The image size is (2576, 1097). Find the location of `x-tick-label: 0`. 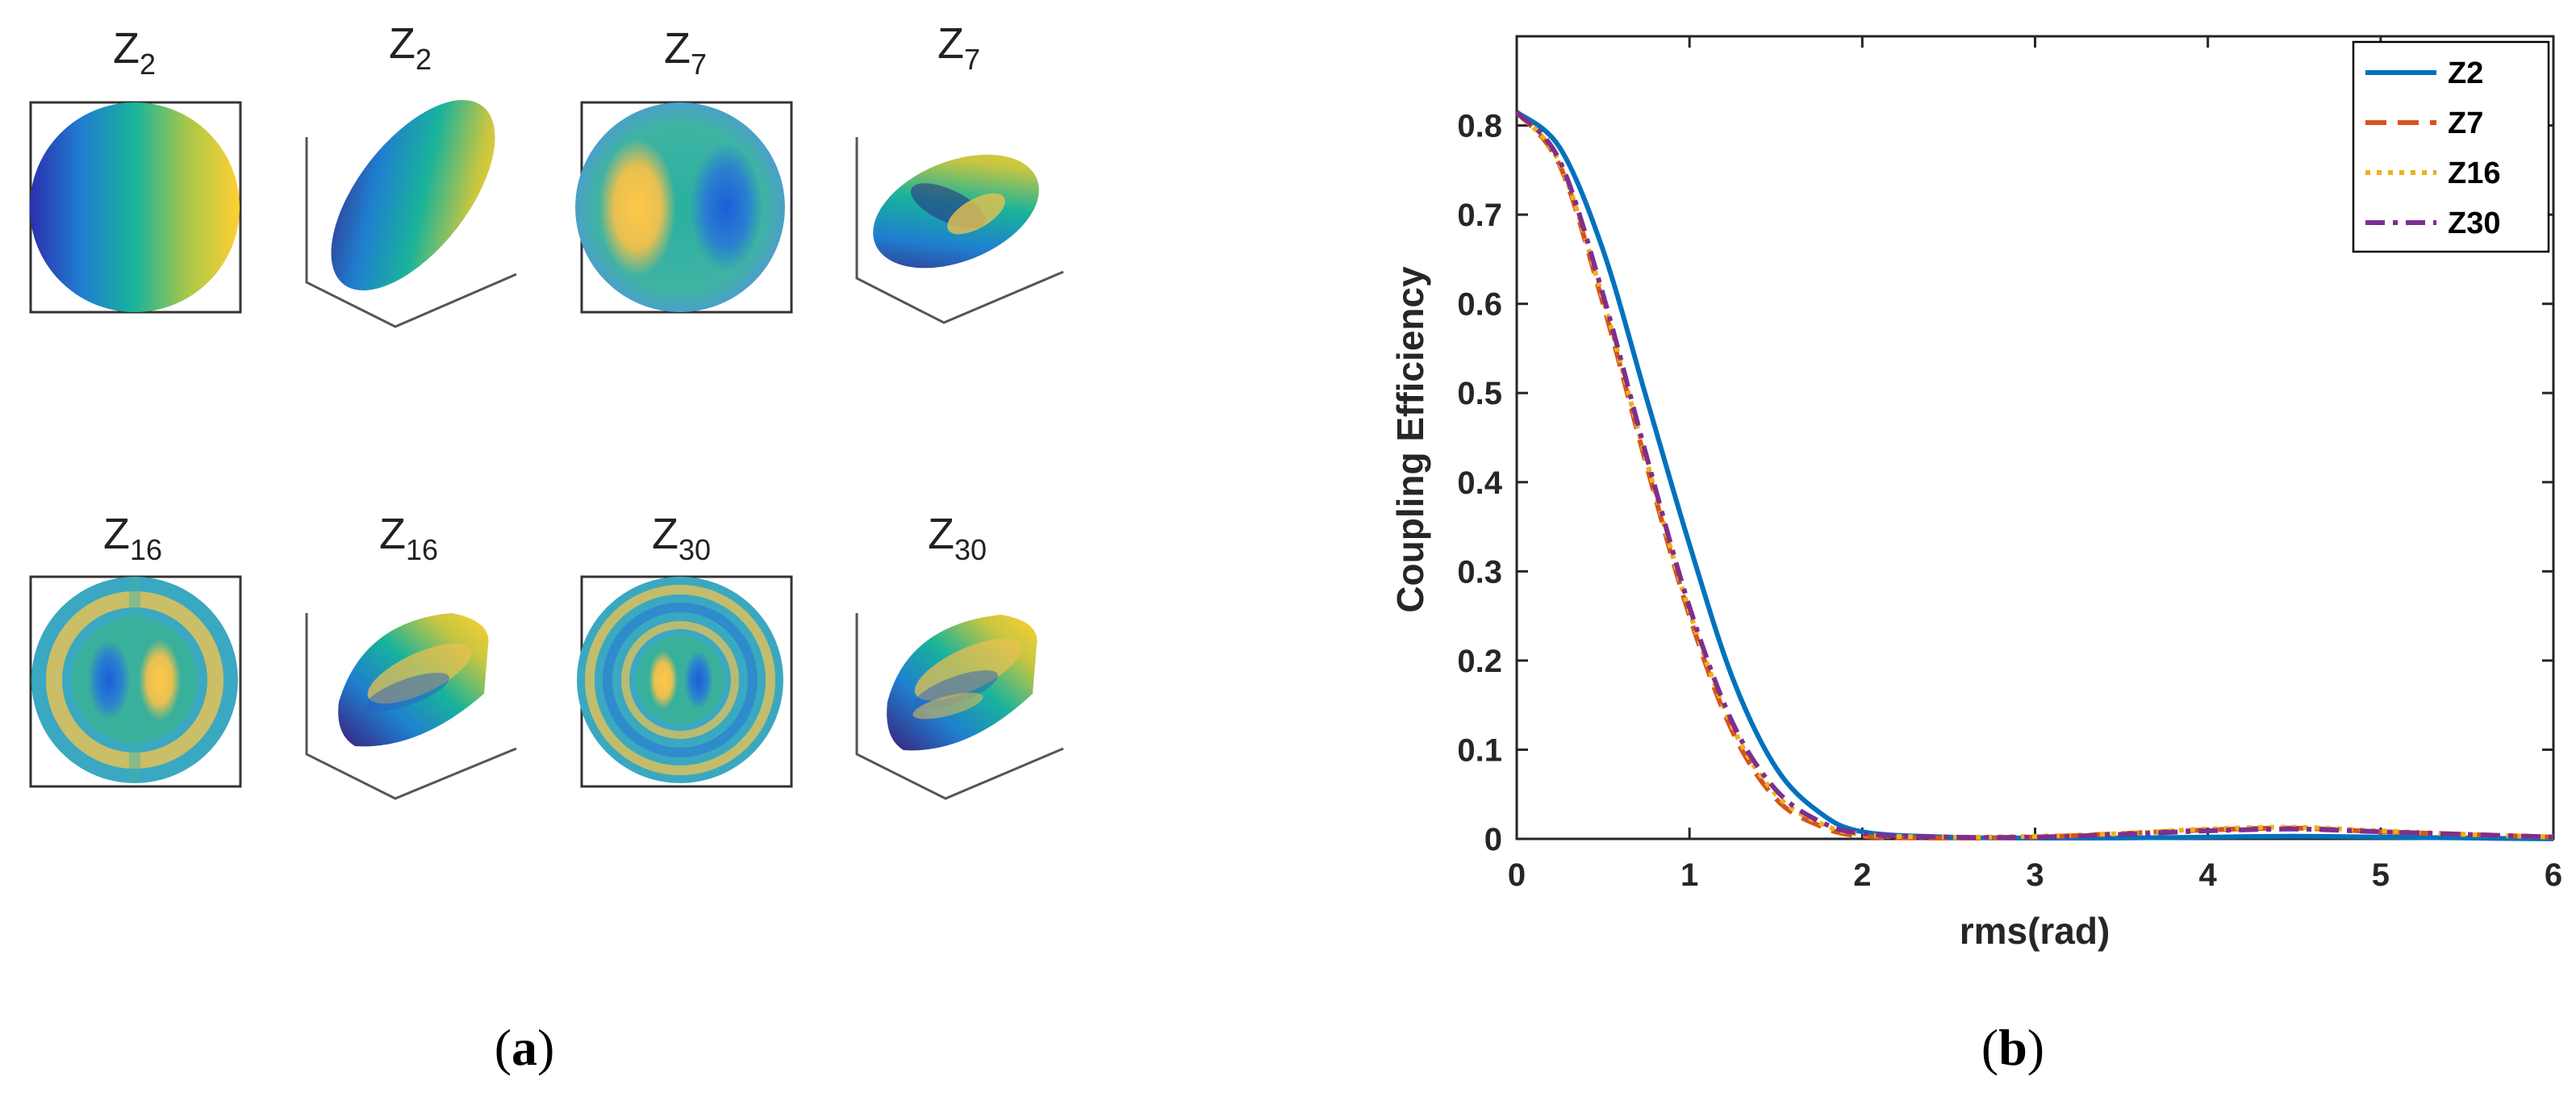

x-tick-label: 0 is located at coordinates (1517, 875).